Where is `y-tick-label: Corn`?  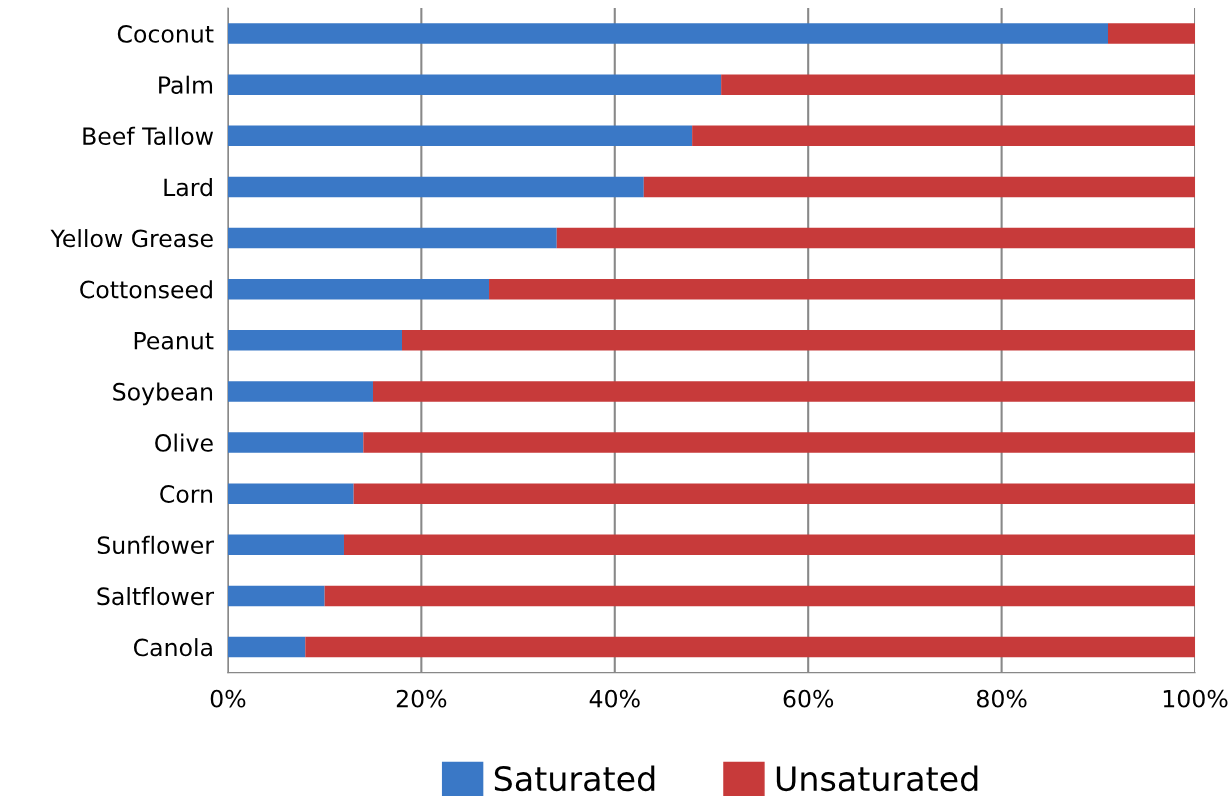
y-tick-label: Corn is located at coordinates (186, 494).